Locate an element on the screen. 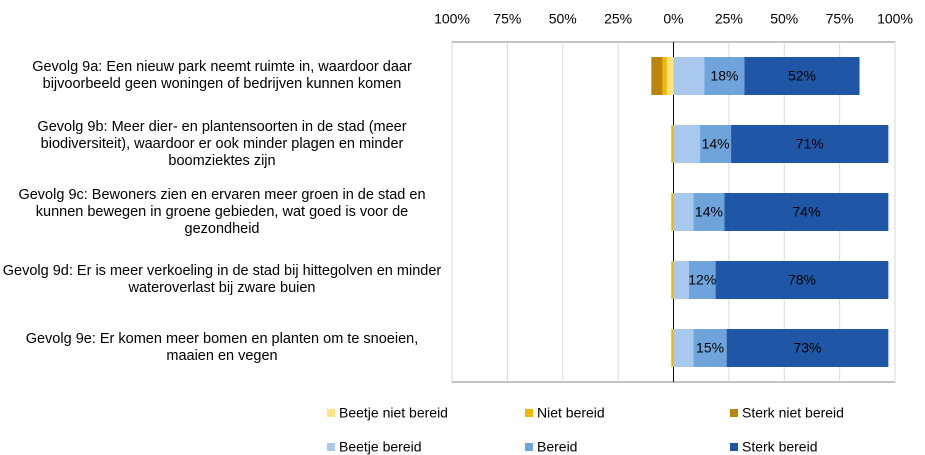 This screenshot has width=925, height=455. data-label: 71% is located at coordinates (810, 144).